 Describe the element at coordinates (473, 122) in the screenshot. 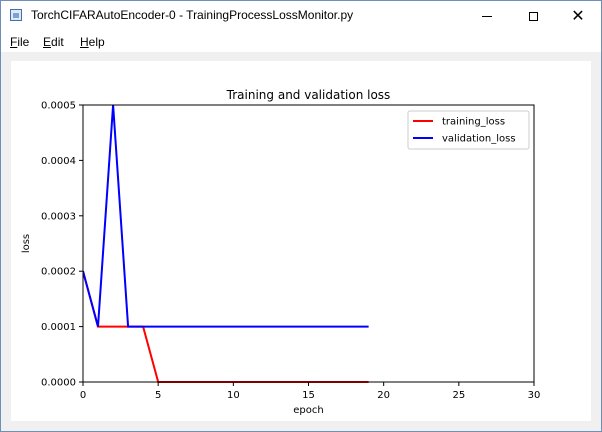

I see `legend-label-training_loss: training_loss` at that location.